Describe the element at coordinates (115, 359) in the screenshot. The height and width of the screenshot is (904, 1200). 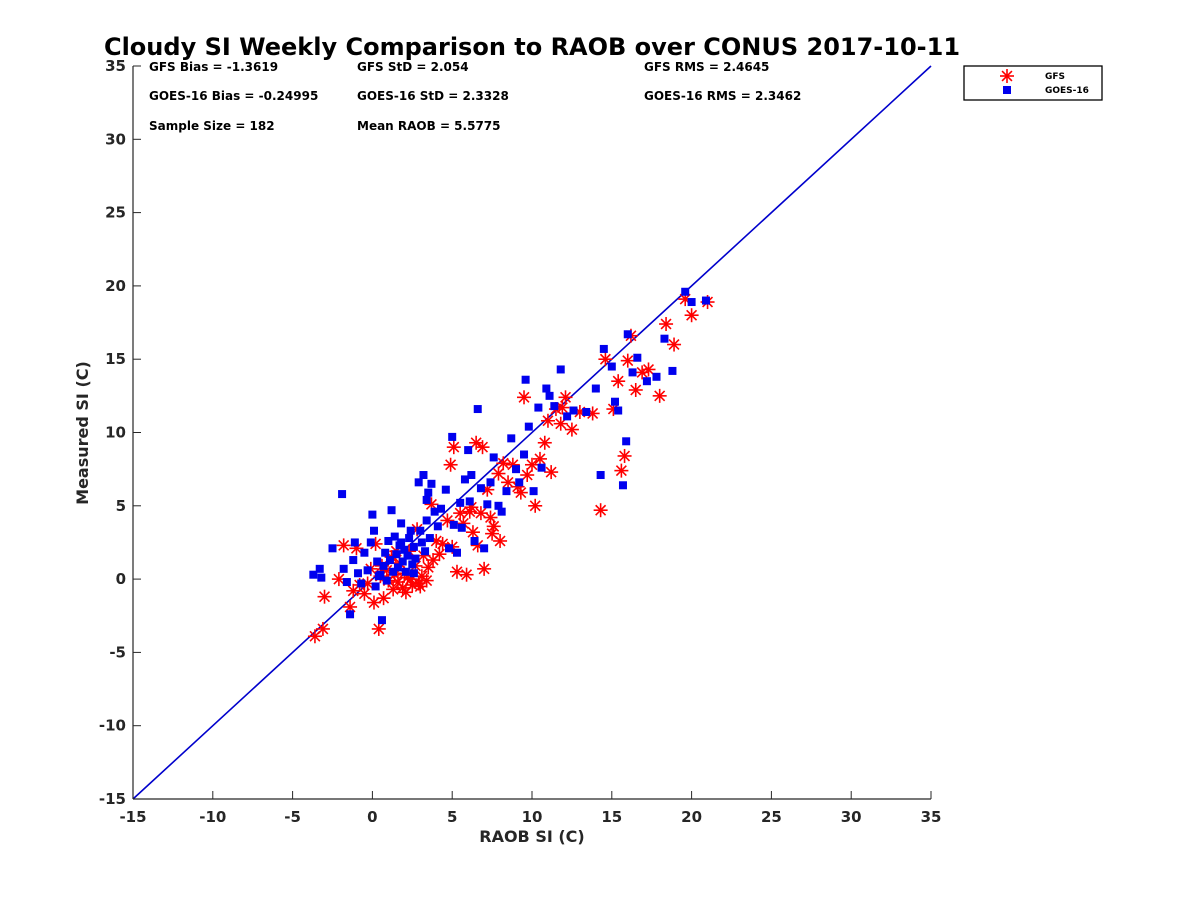
I see `y-tick-label: 15` at that location.